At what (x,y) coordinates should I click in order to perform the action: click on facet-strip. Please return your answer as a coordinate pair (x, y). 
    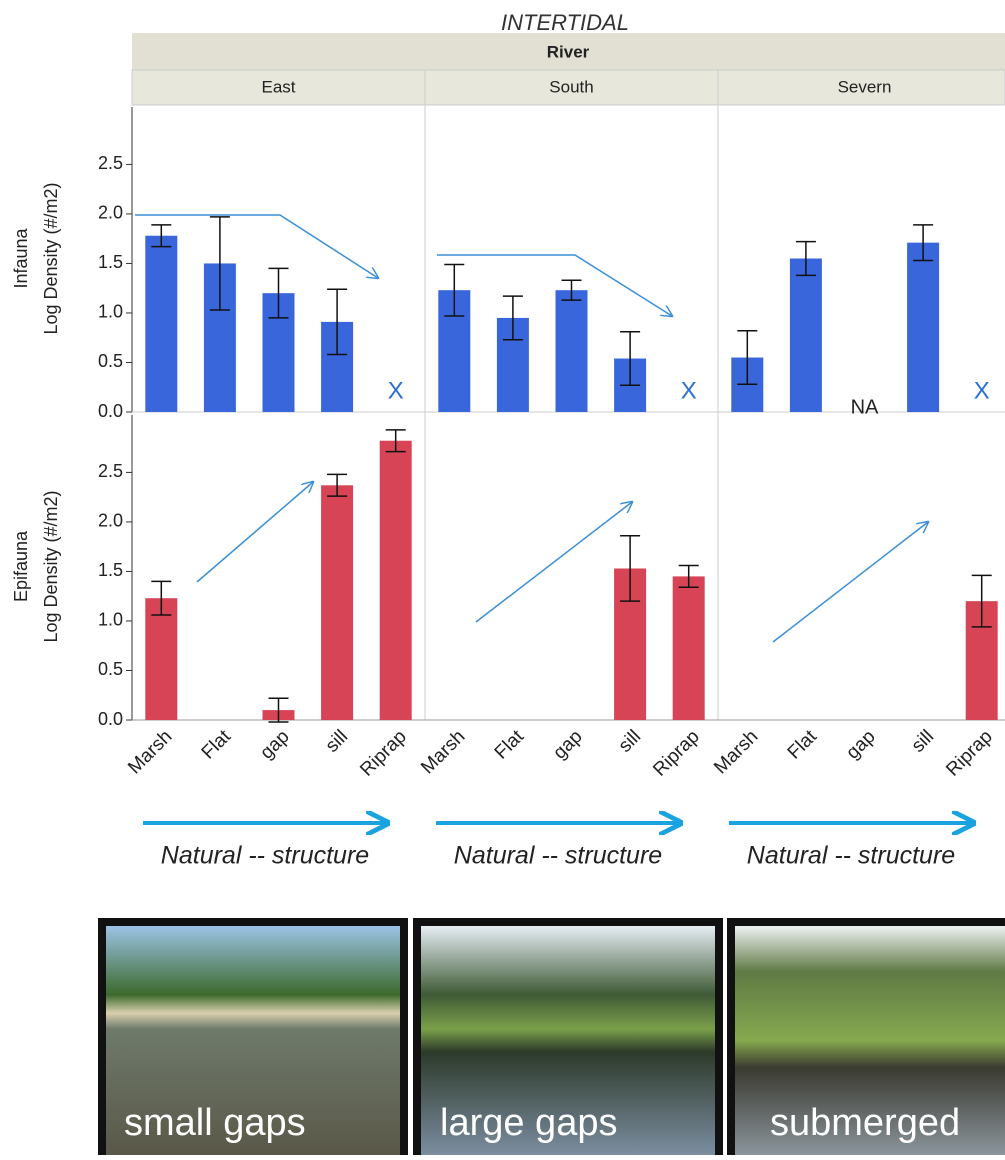
    Looking at the image, I should click on (278, 87).